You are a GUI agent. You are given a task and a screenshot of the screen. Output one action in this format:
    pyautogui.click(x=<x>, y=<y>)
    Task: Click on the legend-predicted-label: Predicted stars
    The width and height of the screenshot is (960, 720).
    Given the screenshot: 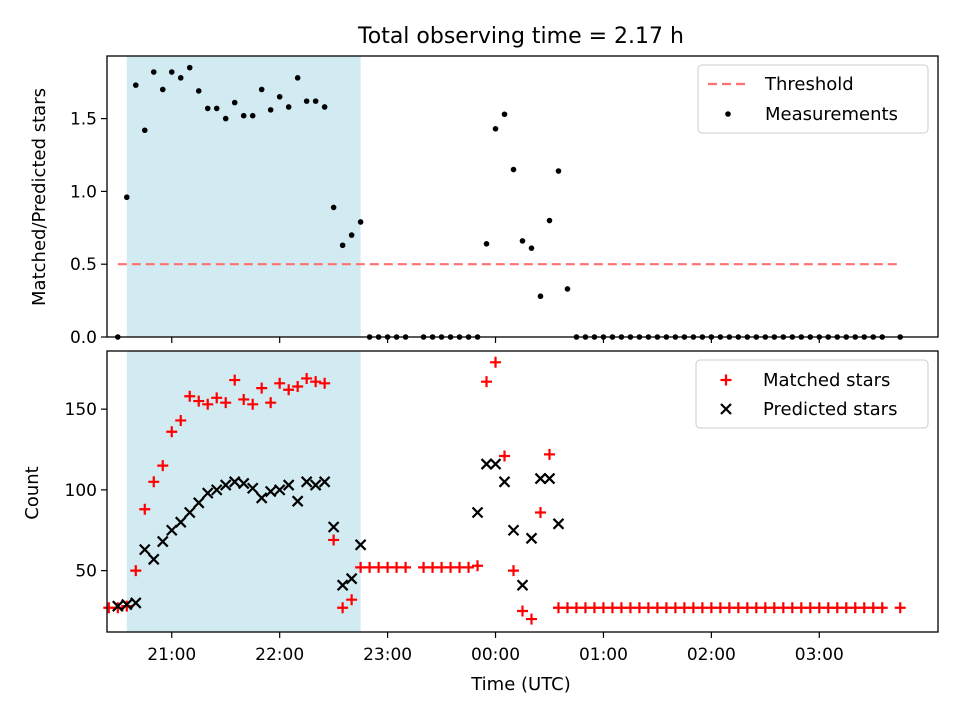 What is the action you would take?
    pyautogui.click(x=830, y=409)
    